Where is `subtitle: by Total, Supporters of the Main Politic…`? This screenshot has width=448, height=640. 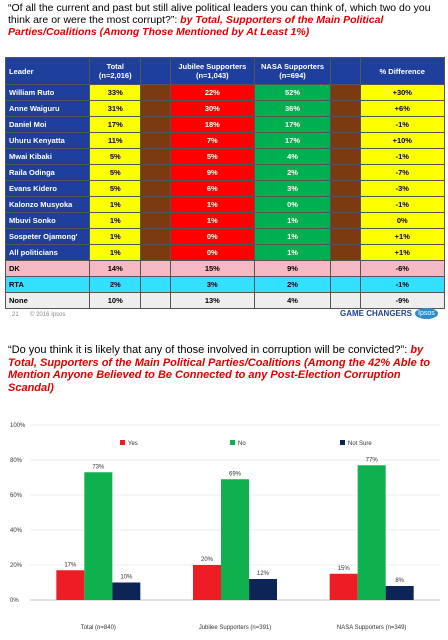
subtitle: by Total, Supporters of the Main Politic… is located at coordinates (196, 26).